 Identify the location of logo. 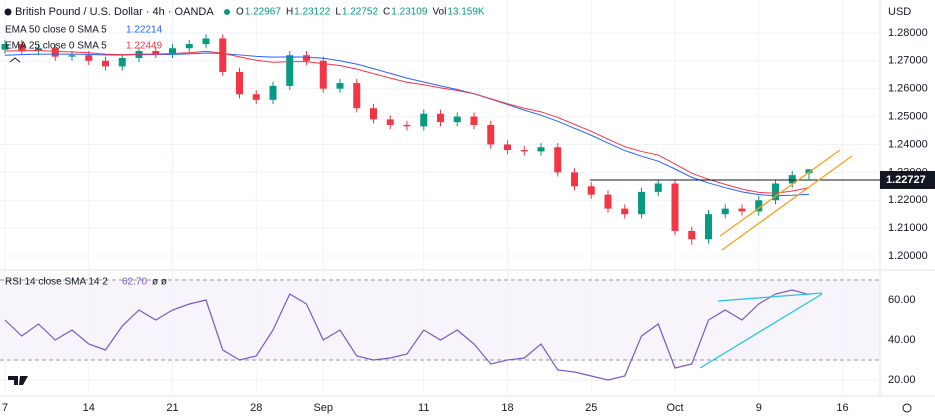
(18, 380).